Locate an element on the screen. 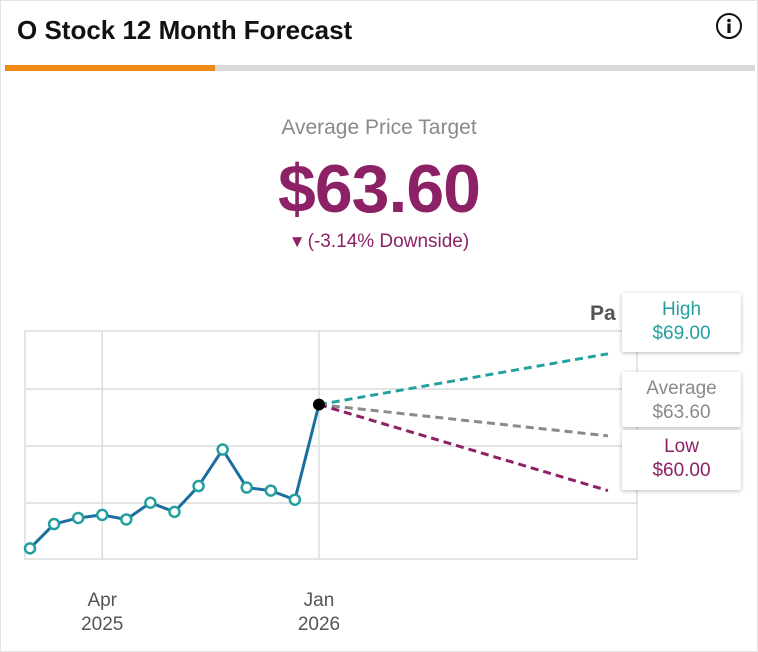 The width and height of the screenshot is (758, 652). average-target-label: Average is located at coordinates (681, 388).